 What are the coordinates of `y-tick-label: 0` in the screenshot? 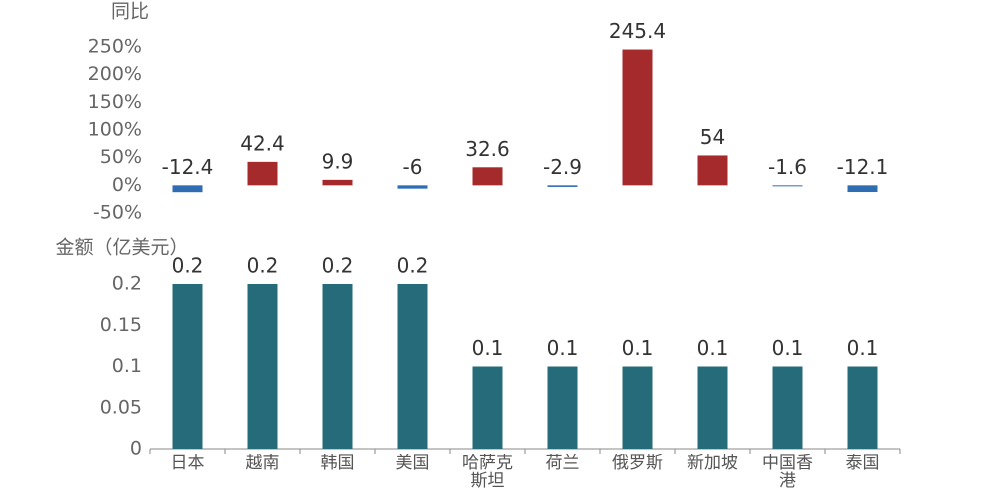 It's located at (136, 449).